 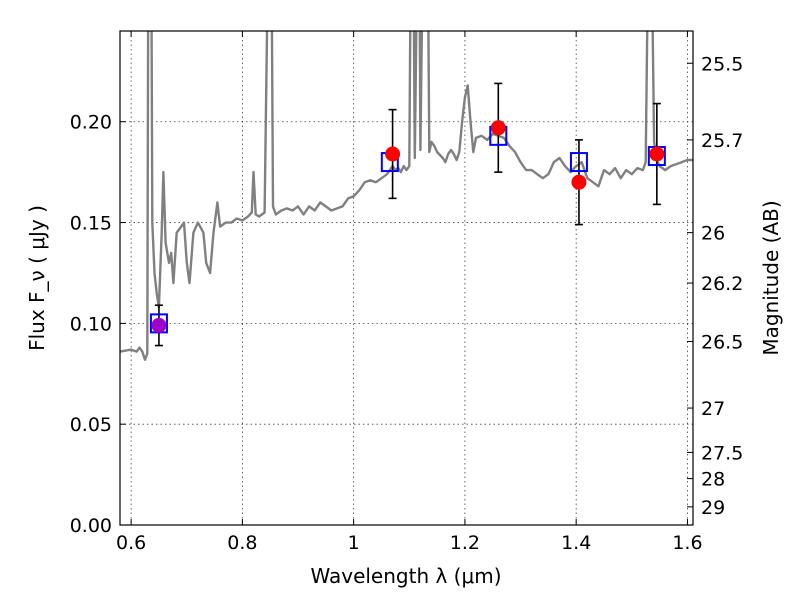 What do you see at coordinates (713, 234) in the screenshot?
I see `mag-tick-label: 26` at bounding box center [713, 234].